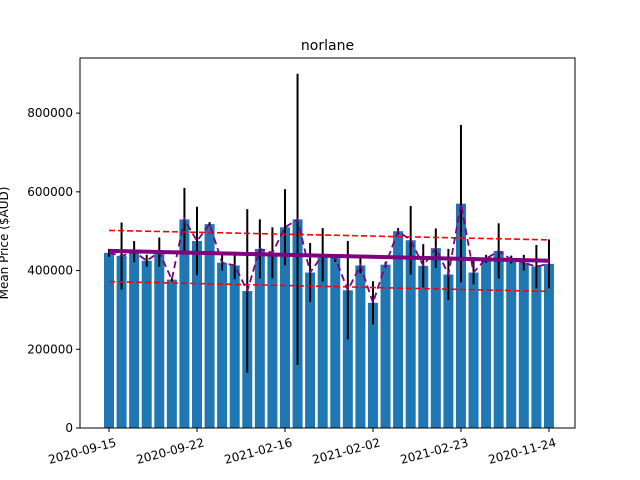 The image size is (640, 480). Describe the element at coordinates (50, 349) in the screenshot. I see `y-tick-label: 200000` at that location.